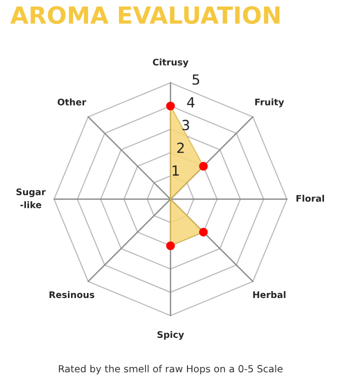 Image resolution: width=341 pixels, height=383 pixels. I want to click on spoke-label: Herbal, so click(269, 294).